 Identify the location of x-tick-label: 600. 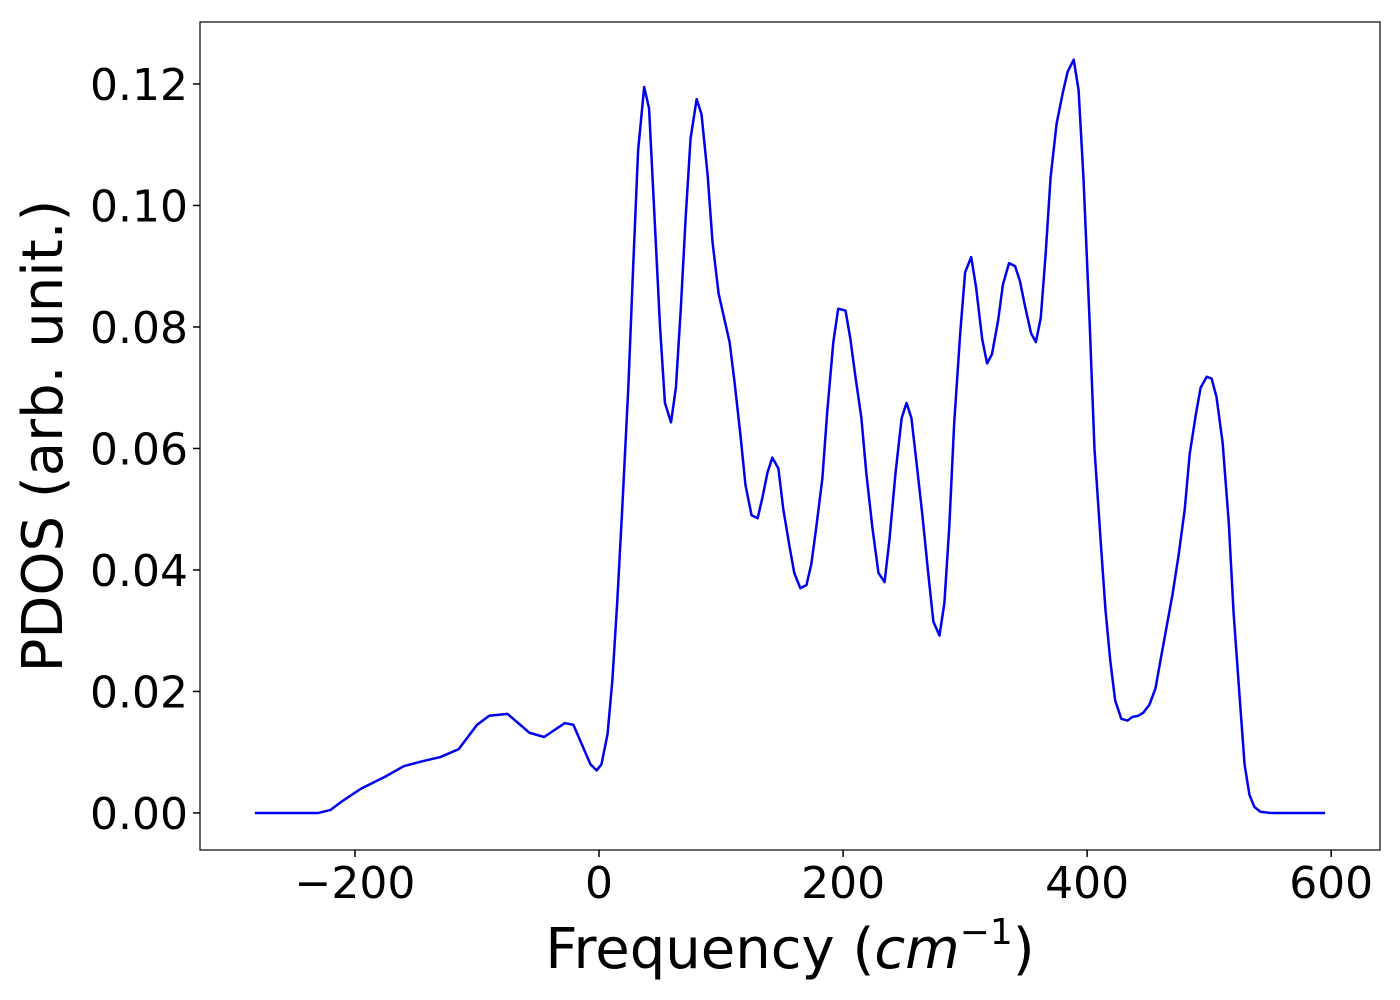
(1331, 883).